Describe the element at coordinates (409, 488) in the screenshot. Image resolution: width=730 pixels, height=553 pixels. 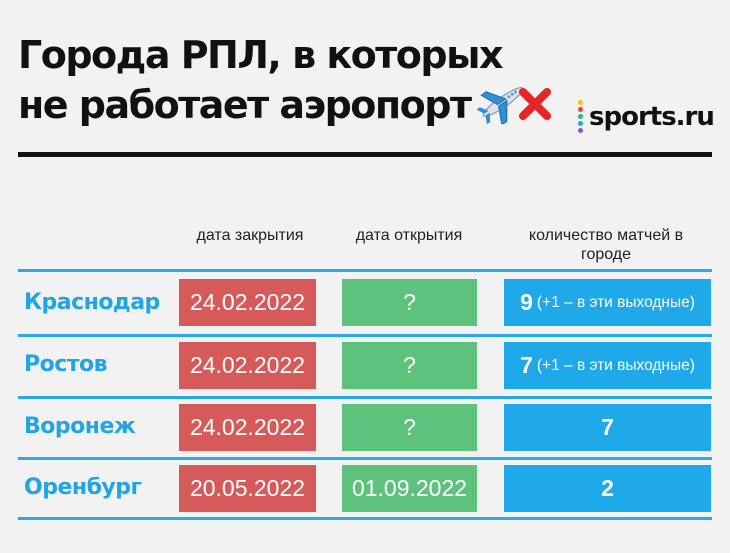
I see `open-date-cell: 01.09.2022` at that location.